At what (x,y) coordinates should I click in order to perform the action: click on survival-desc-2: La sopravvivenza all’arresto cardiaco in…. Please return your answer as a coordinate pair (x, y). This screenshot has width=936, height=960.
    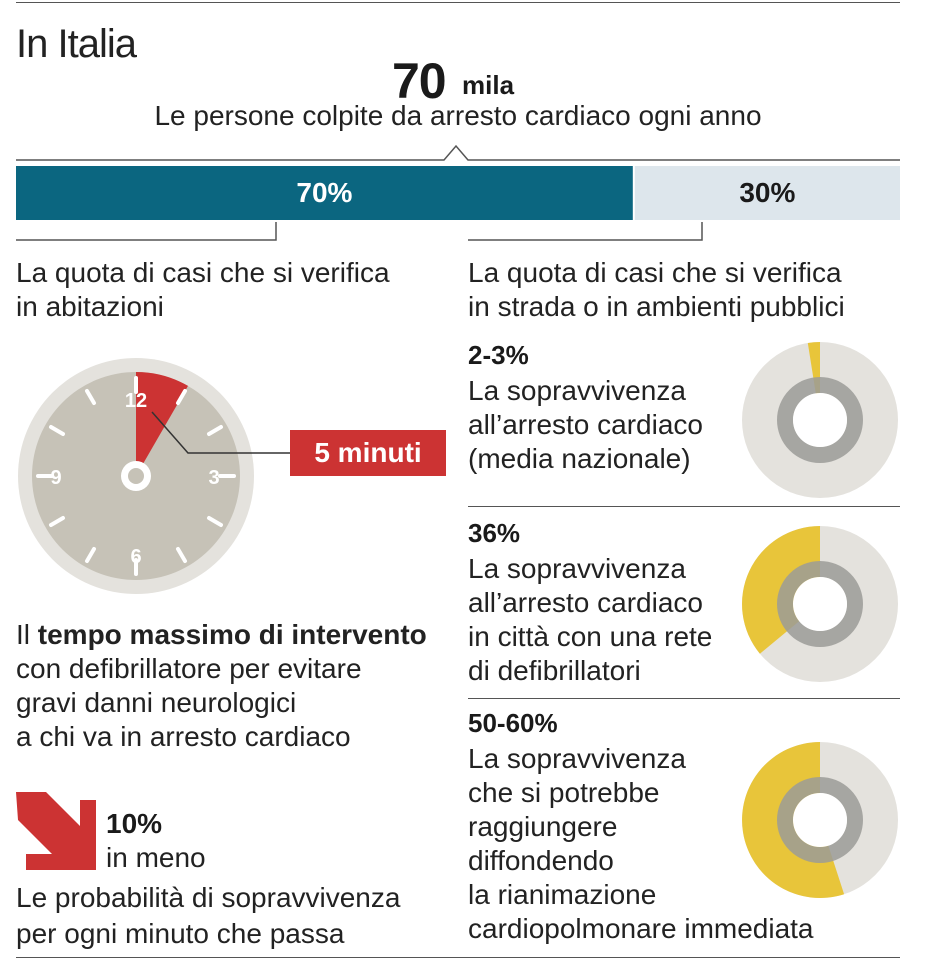
    Looking at the image, I should click on (590, 620).